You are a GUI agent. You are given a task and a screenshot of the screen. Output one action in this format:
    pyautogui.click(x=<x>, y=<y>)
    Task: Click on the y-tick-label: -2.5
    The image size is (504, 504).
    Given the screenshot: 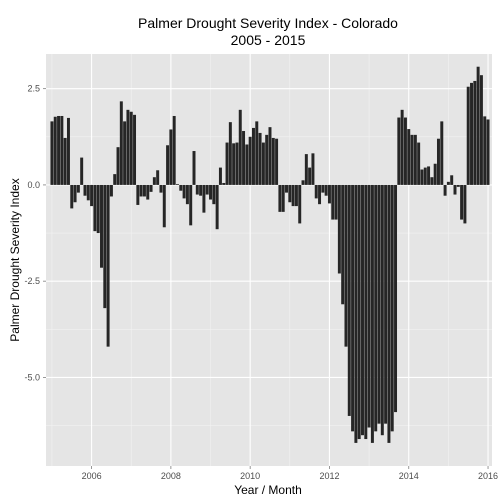 What is the action you would take?
    pyautogui.click(x=32, y=281)
    